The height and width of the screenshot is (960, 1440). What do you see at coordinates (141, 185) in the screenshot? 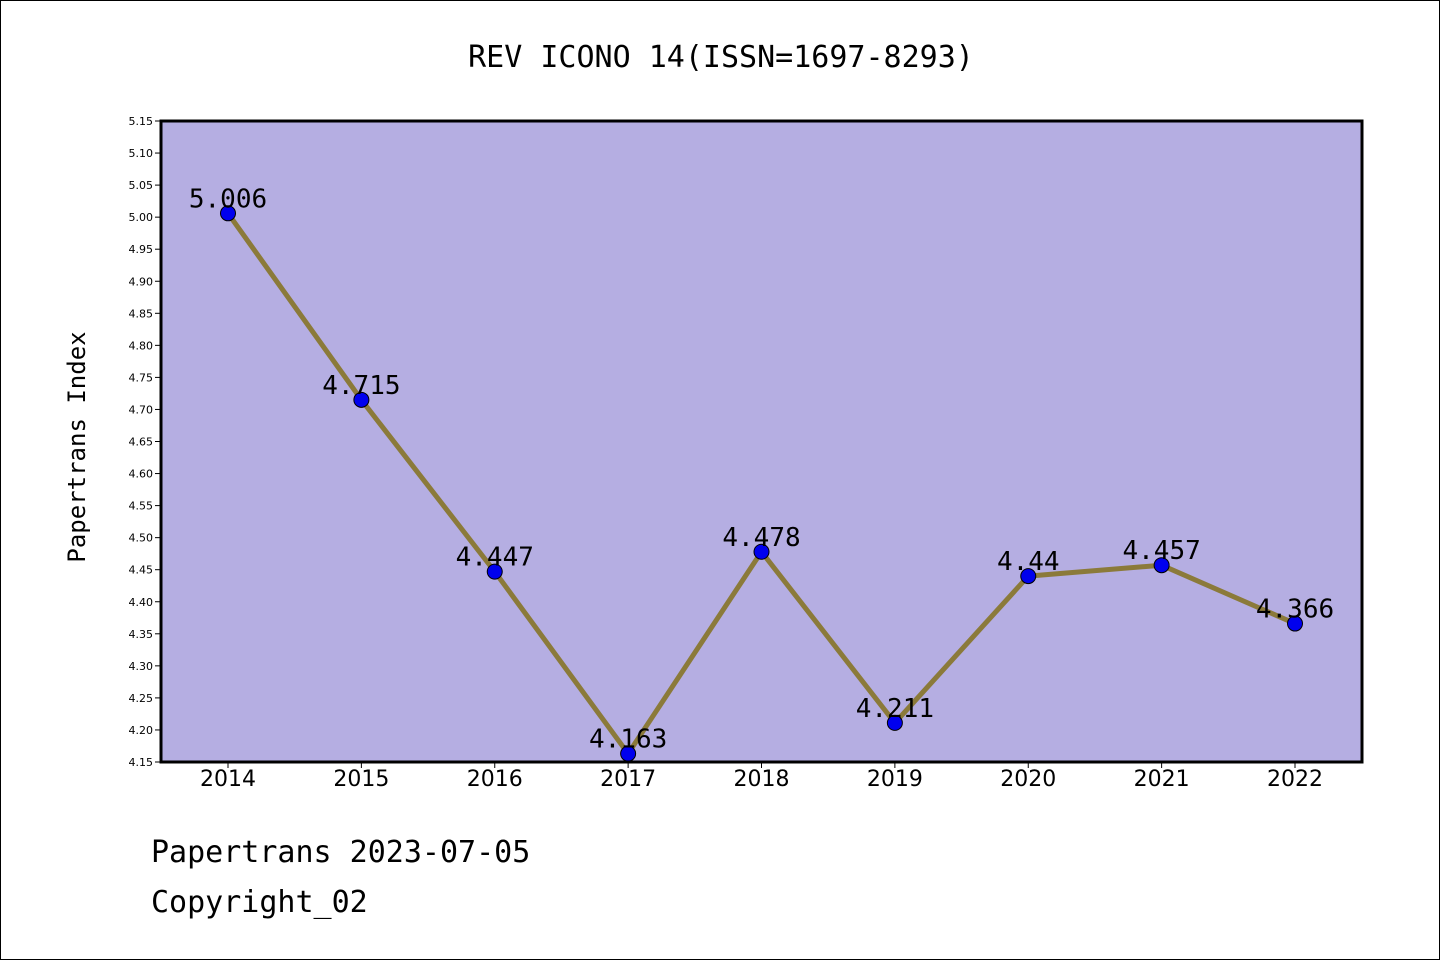
I see `y-tick-label: 5.05` at bounding box center [141, 185].